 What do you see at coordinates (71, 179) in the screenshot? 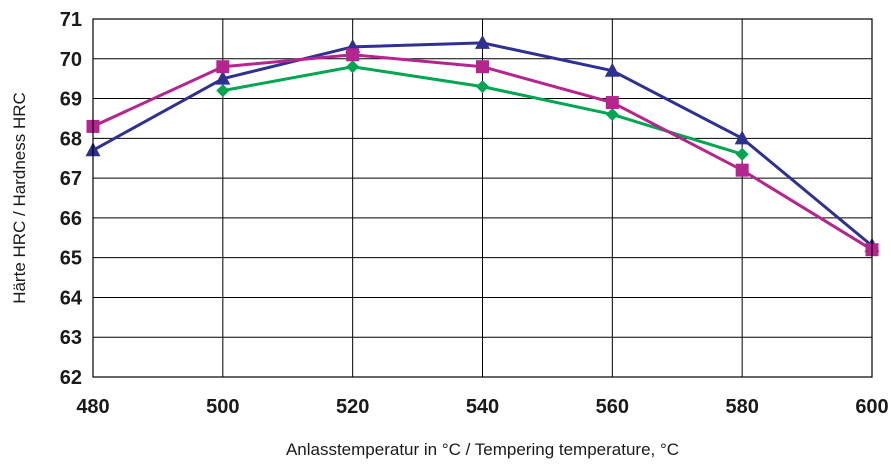
I see `y-tick-label: 67` at bounding box center [71, 179].